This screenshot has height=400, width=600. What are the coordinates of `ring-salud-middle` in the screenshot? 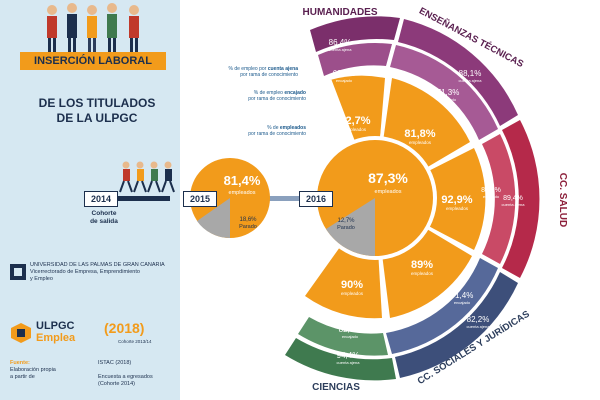 It's located at (499, 199).